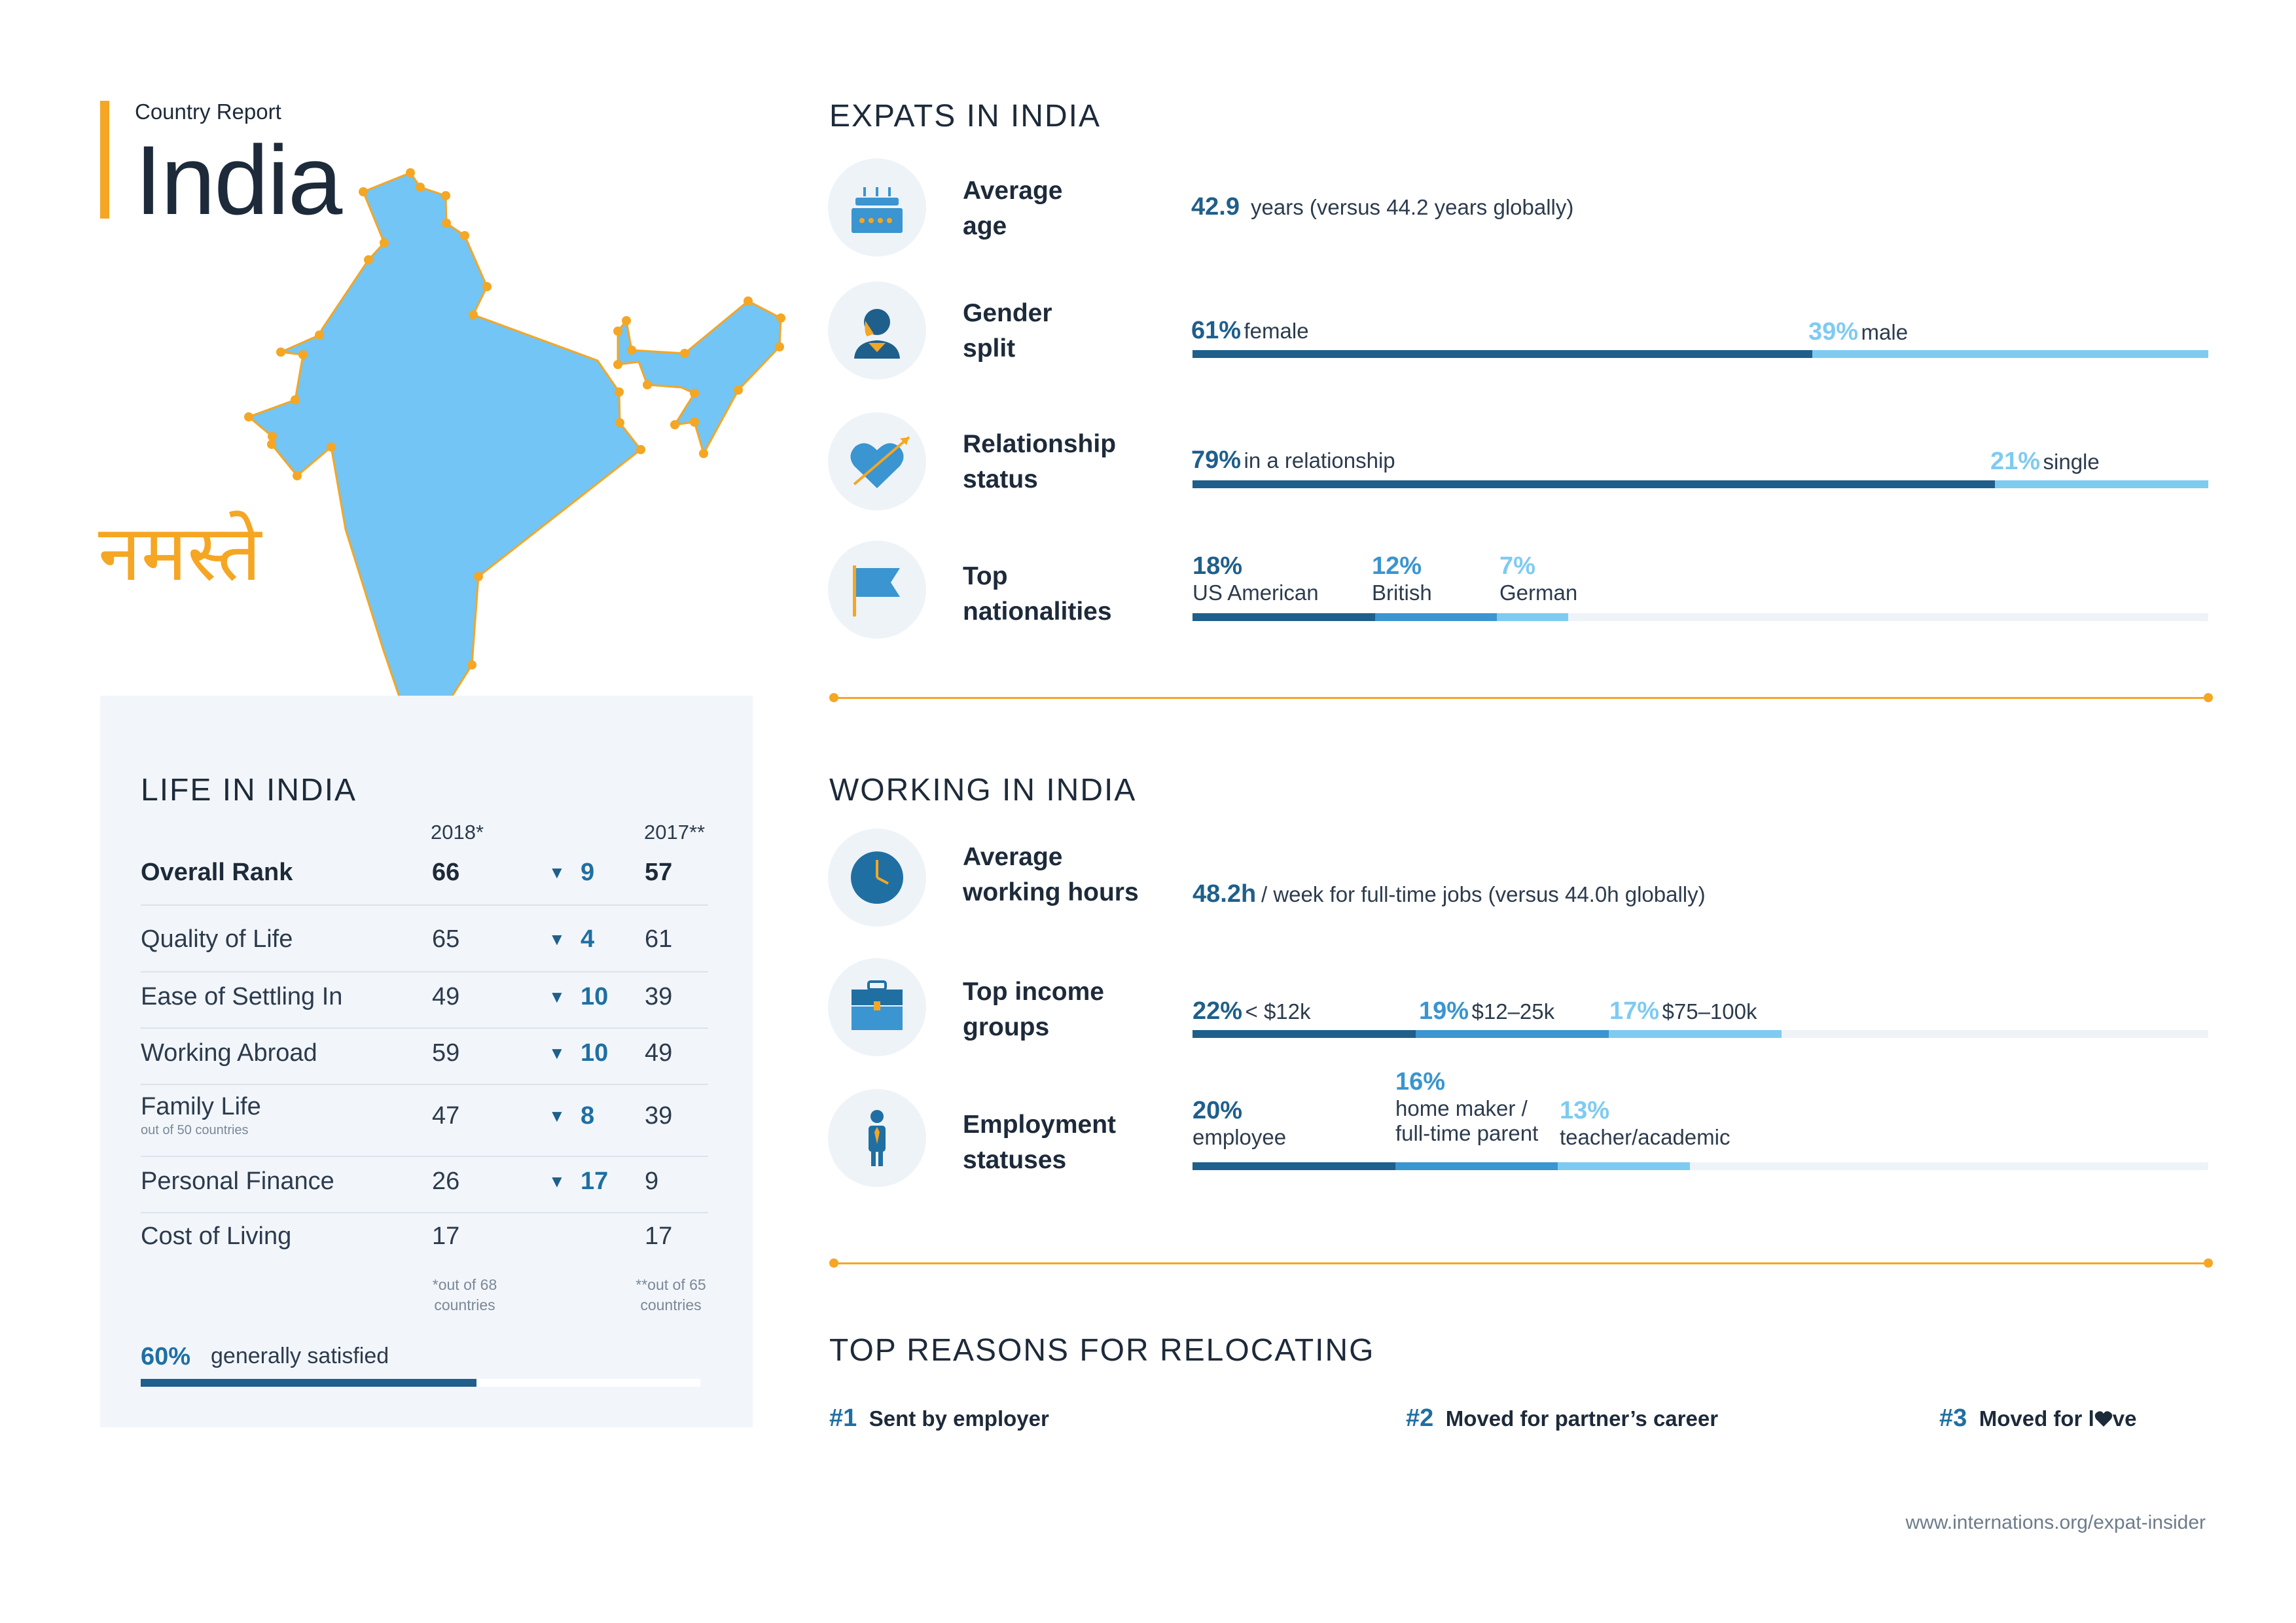 Image resolution: width=2296 pixels, height=1623 pixels. I want to click on label-line: nationalities, so click(1037, 611).